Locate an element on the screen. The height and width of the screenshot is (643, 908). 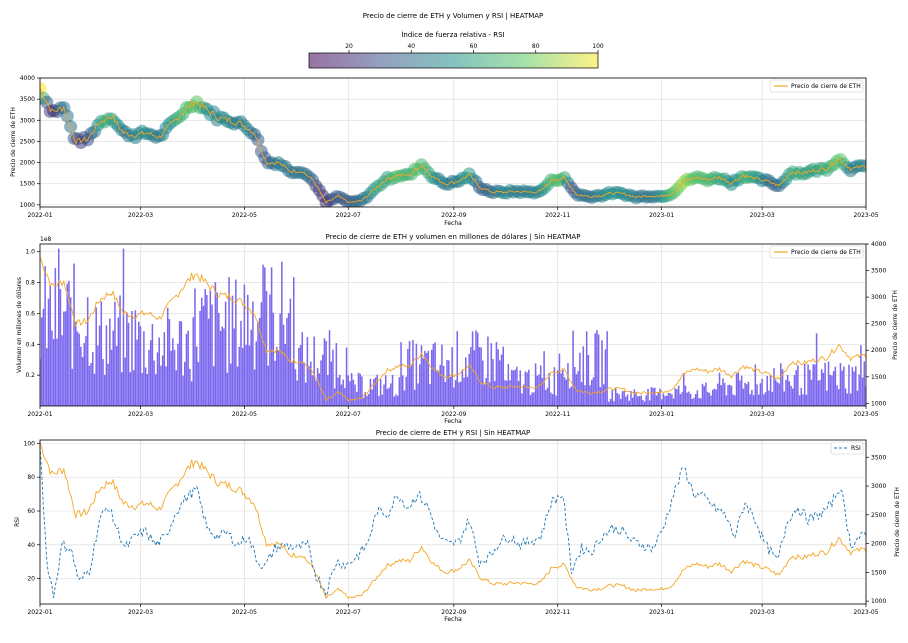
colorbar-tick-label: 60 is located at coordinates (474, 46).